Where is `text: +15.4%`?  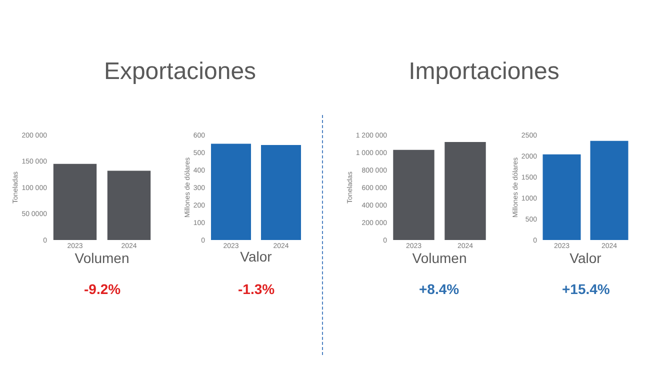
text: +15.4% is located at coordinates (586, 289).